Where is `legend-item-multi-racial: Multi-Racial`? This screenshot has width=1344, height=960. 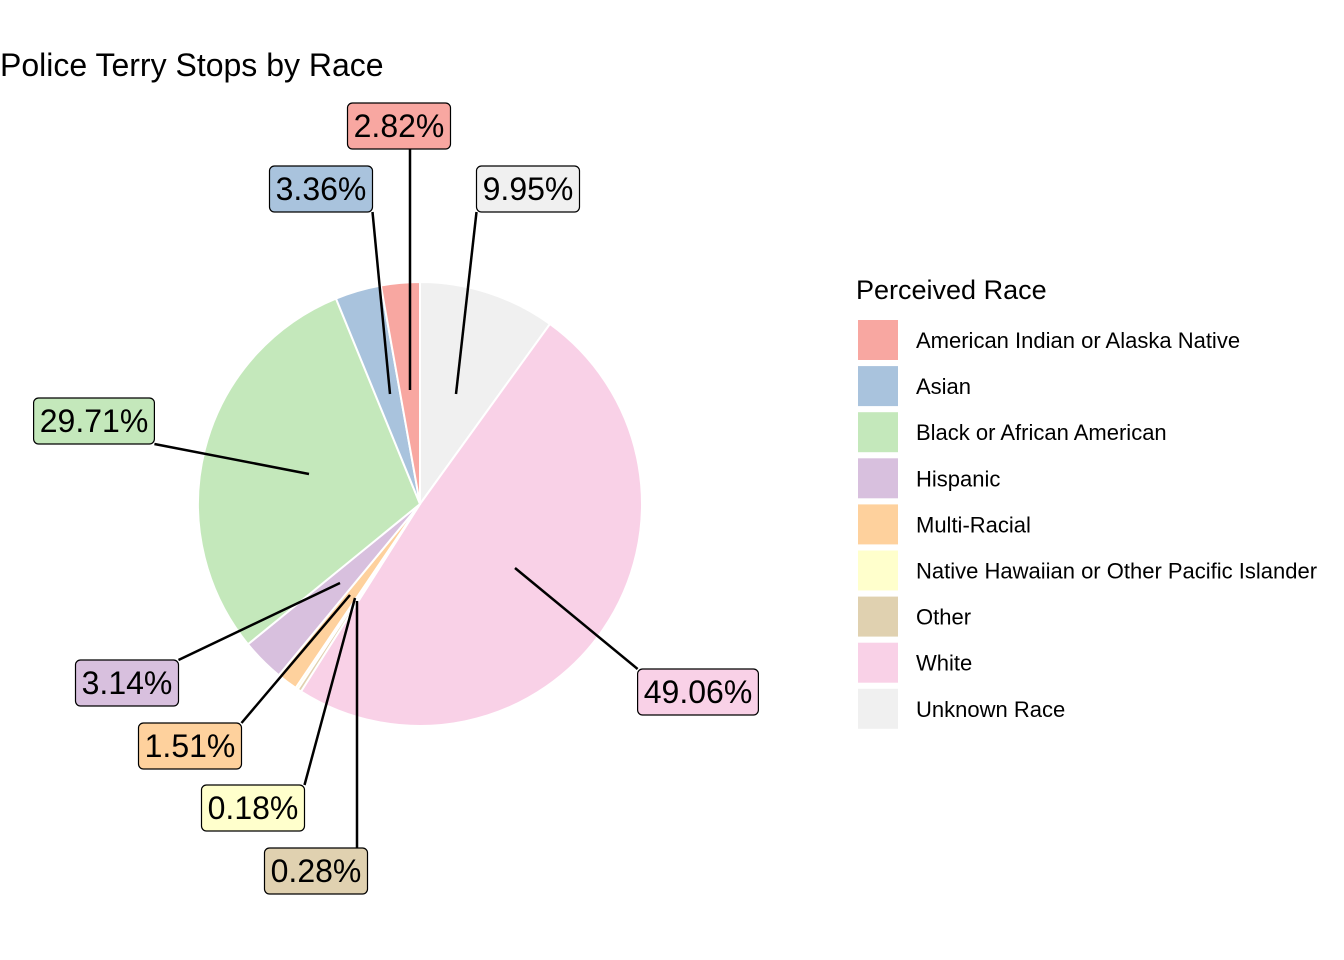
legend-item-multi-racial: Multi-Racial is located at coordinates (944, 524).